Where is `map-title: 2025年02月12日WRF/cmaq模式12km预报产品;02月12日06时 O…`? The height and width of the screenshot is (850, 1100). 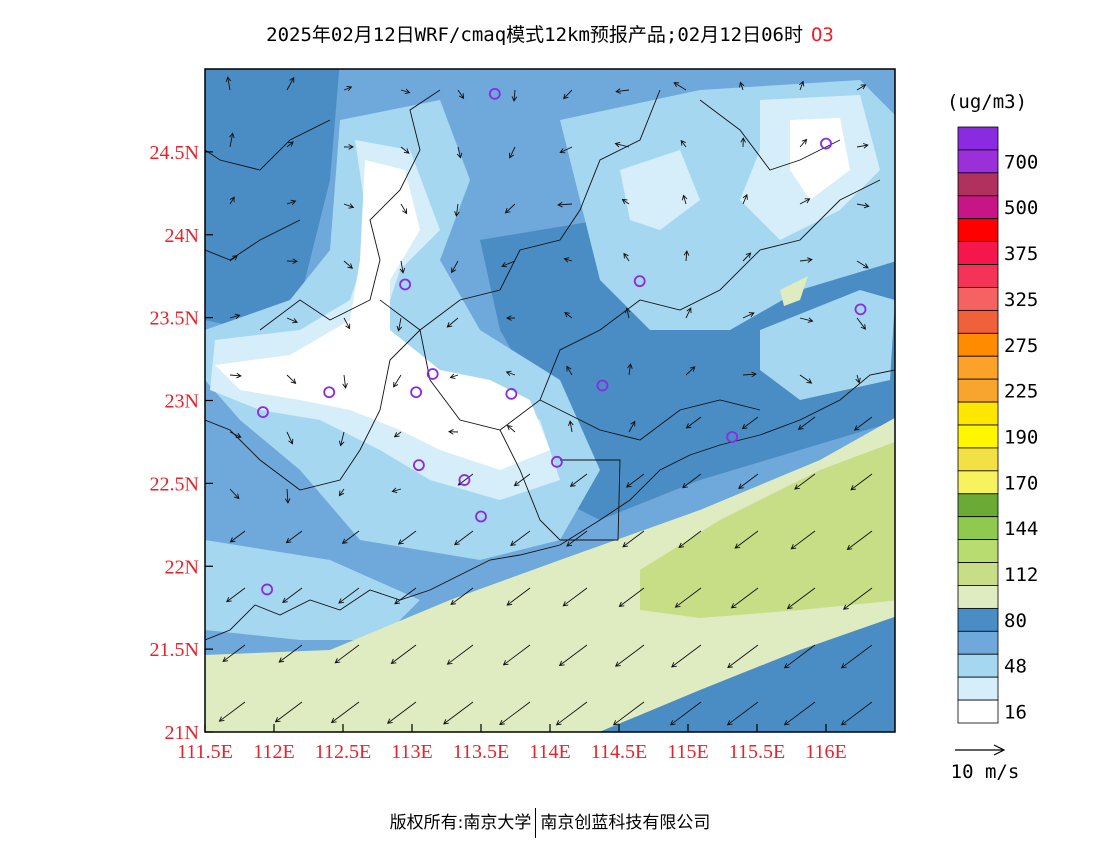
map-title: 2025年02月12日WRF/cmaq模式12km预报产品;02月12日06时 O… is located at coordinates (550, 33).